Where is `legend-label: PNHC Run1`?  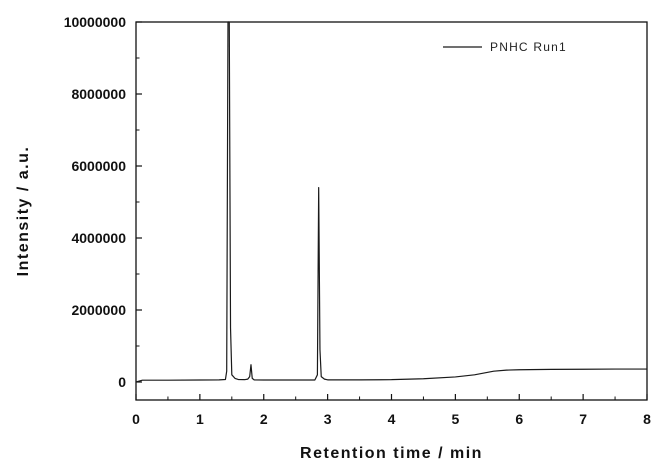 legend-label: PNHC Run1 is located at coordinates (528, 47).